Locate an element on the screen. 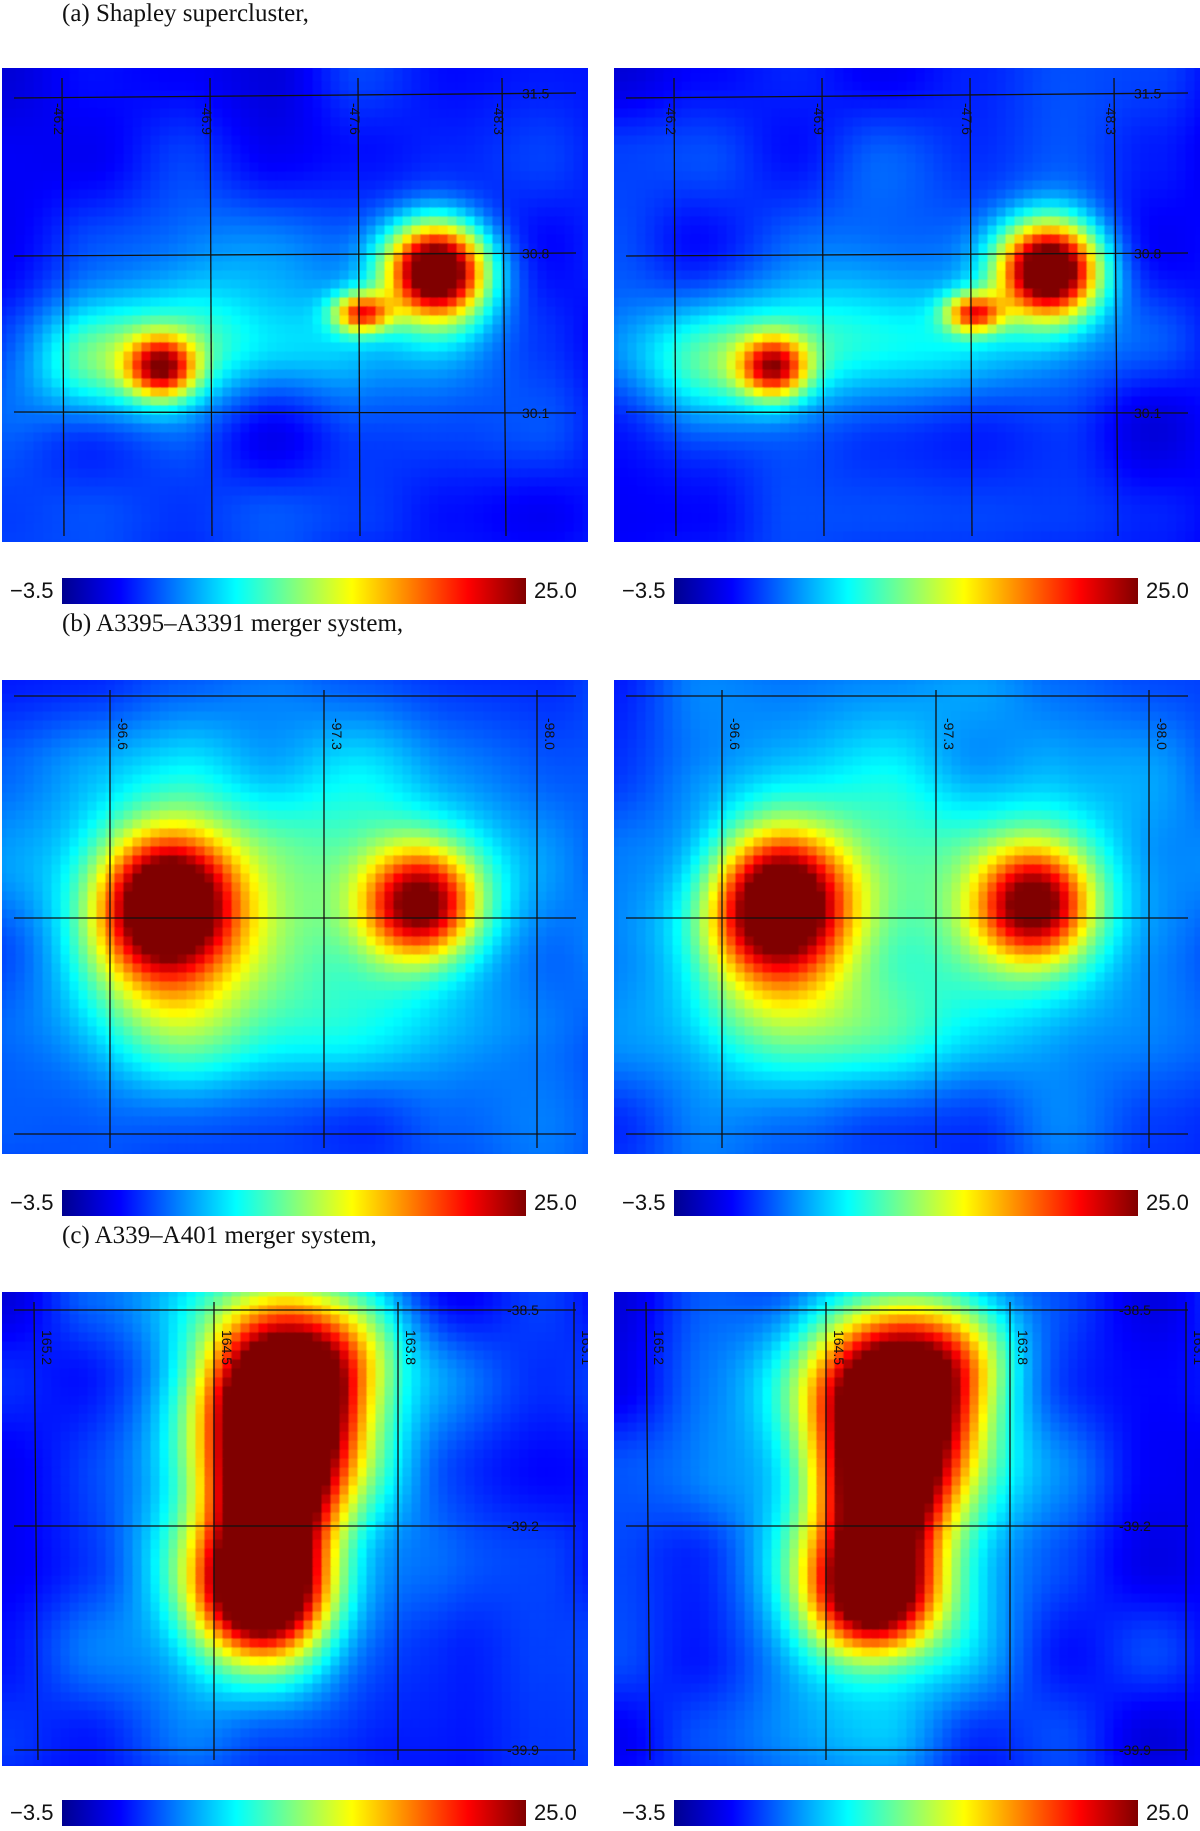 The image size is (1200, 1831). caption-a339-a401: (c) A339–A401 merger system, is located at coordinates (219, 1235).